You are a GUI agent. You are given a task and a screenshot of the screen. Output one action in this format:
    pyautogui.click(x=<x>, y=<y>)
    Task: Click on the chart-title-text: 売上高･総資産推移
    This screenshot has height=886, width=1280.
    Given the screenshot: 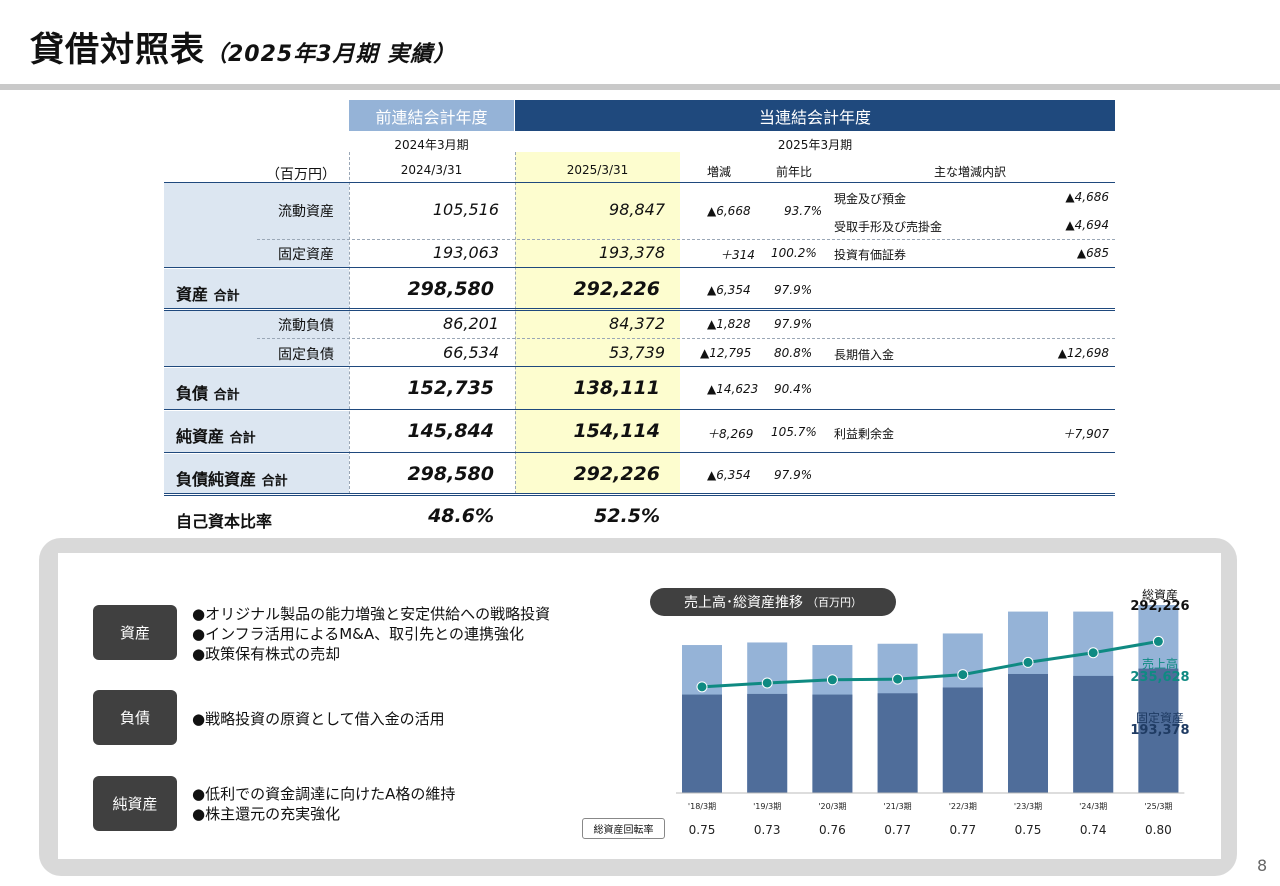 What is the action you would take?
    pyautogui.click(x=743, y=603)
    